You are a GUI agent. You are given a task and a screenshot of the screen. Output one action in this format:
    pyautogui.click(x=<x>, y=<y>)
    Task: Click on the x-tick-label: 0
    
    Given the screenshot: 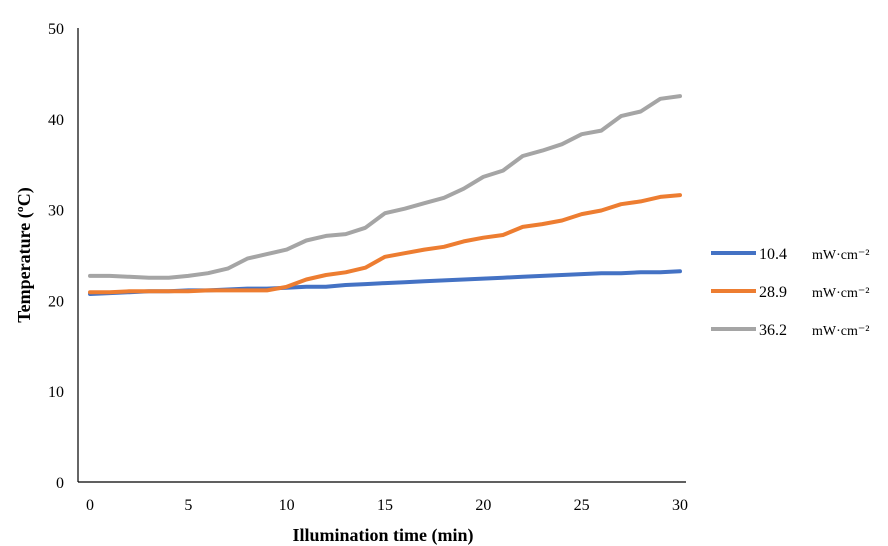 What is the action you would take?
    pyautogui.click(x=90, y=505)
    